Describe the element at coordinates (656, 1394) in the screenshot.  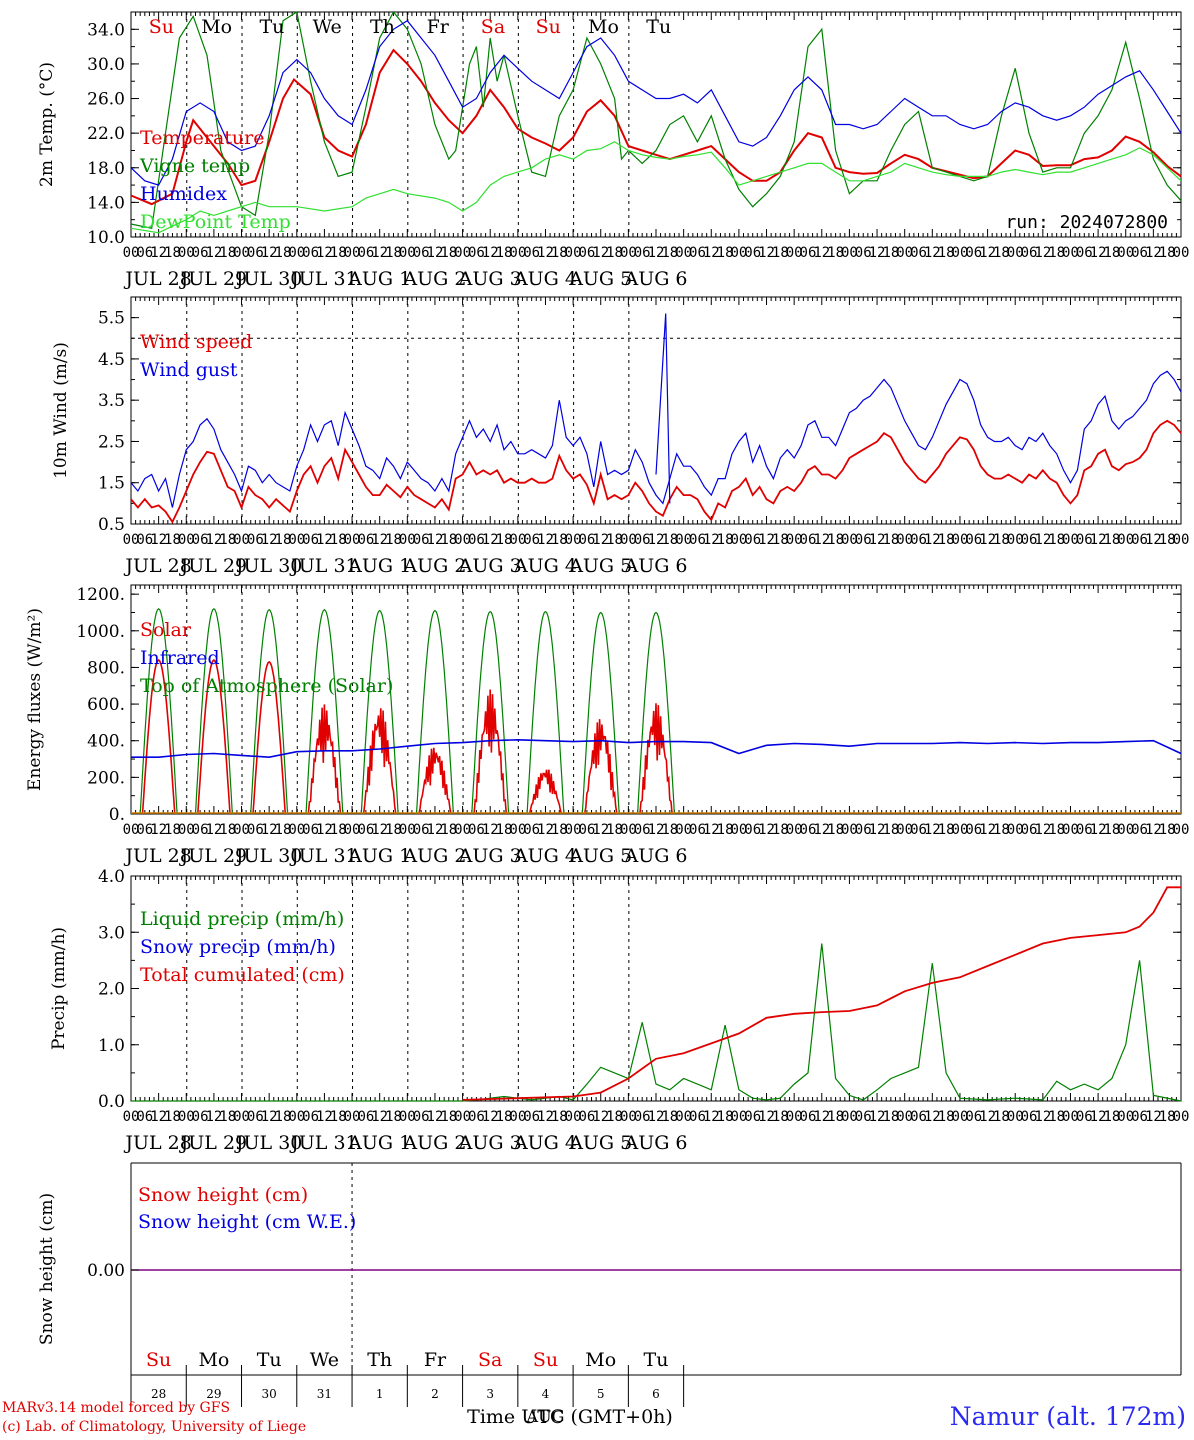
I see `day-number-label: 6` at that location.